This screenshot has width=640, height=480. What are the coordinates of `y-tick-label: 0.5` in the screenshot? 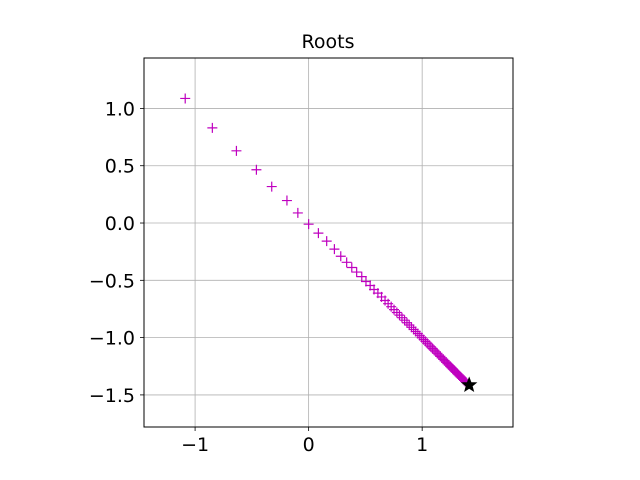 It's located at (120, 167).